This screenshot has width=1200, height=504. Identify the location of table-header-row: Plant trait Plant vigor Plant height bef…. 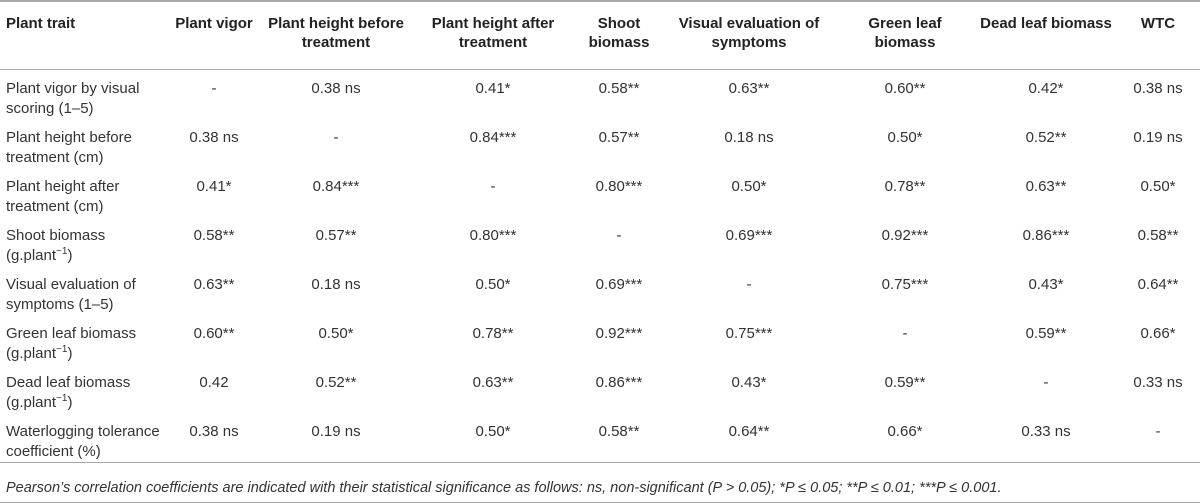
(600, 35).